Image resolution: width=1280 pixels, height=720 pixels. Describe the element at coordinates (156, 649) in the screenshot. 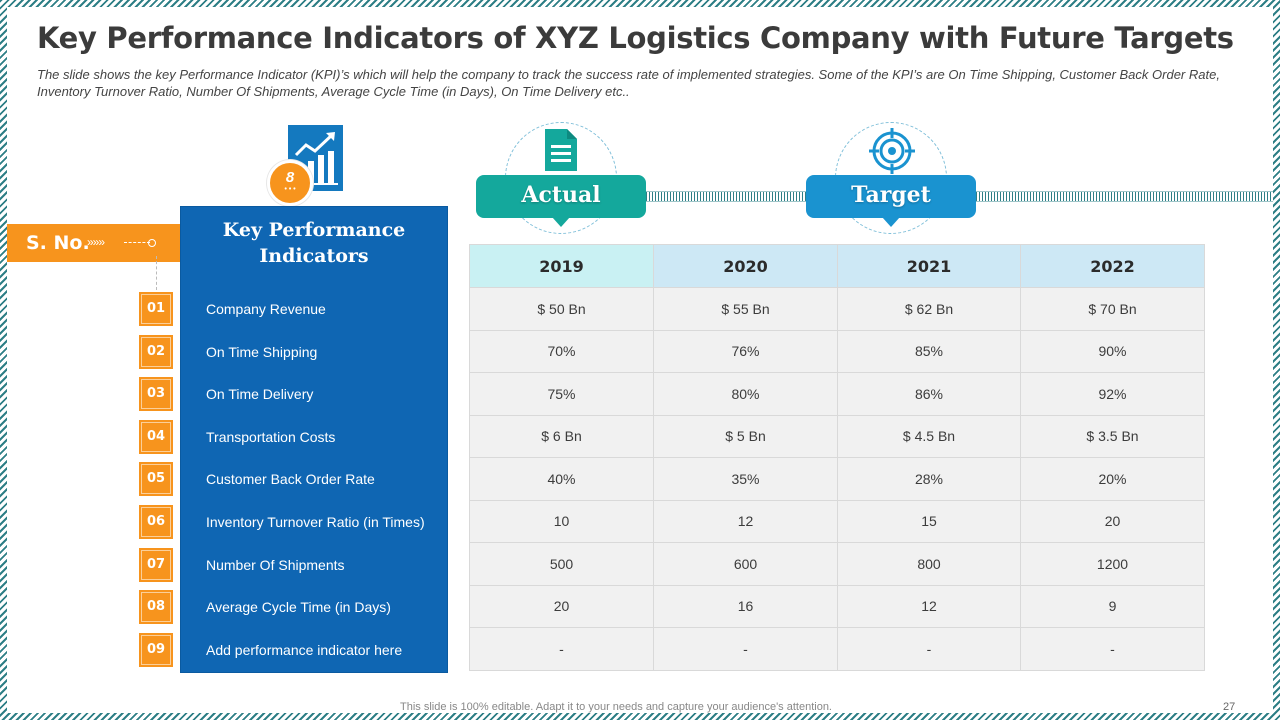

I see `row-number-09: 09` at that location.